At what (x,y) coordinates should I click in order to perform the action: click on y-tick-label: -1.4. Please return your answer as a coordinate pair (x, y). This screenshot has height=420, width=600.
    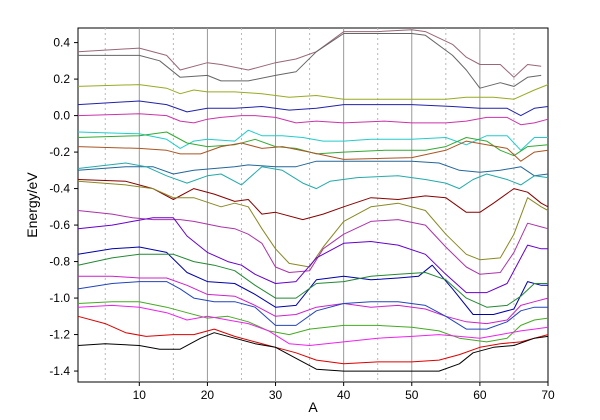
    Looking at the image, I should click on (59, 371).